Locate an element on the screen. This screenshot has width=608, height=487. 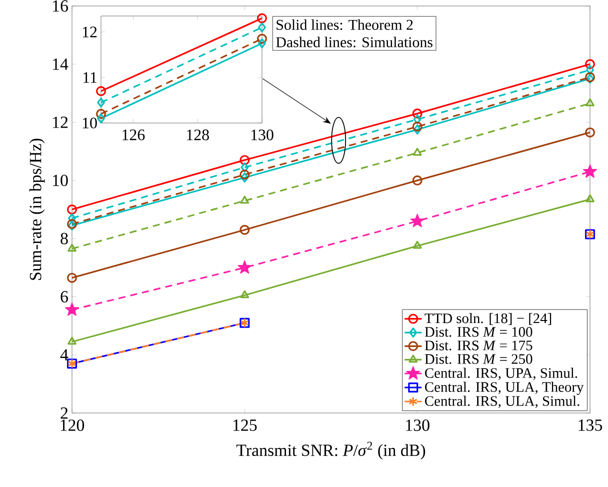
y-tick-label: 14 is located at coordinates (60, 64).